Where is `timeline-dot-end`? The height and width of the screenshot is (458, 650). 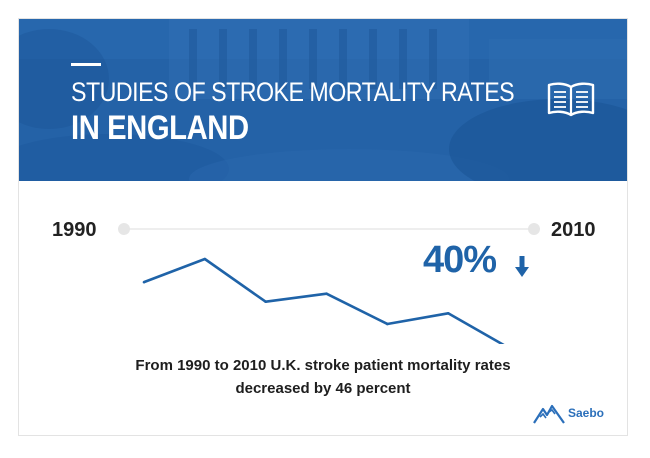
timeline-dot-end is located at coordinates (534, 229).